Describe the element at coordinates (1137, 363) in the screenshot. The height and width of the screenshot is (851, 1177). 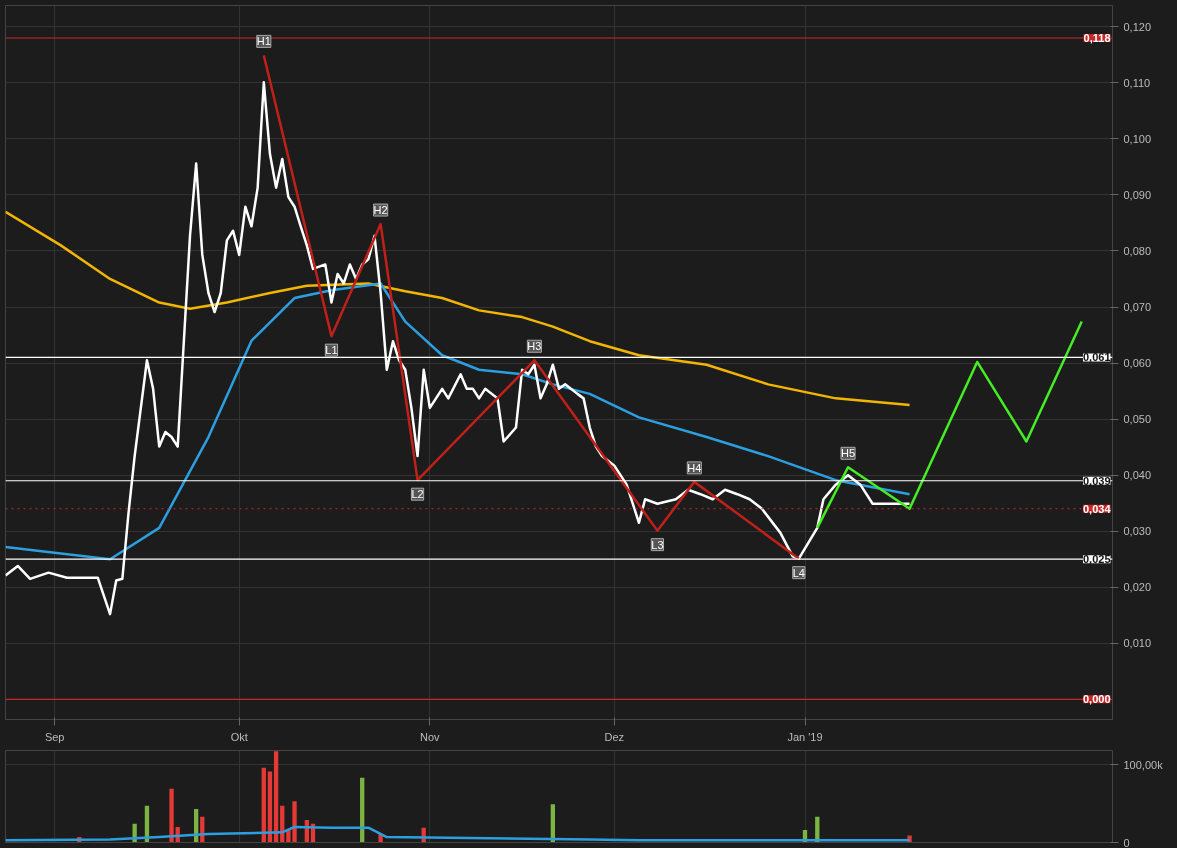
I see `y-tick-label: 0,060` at that location.